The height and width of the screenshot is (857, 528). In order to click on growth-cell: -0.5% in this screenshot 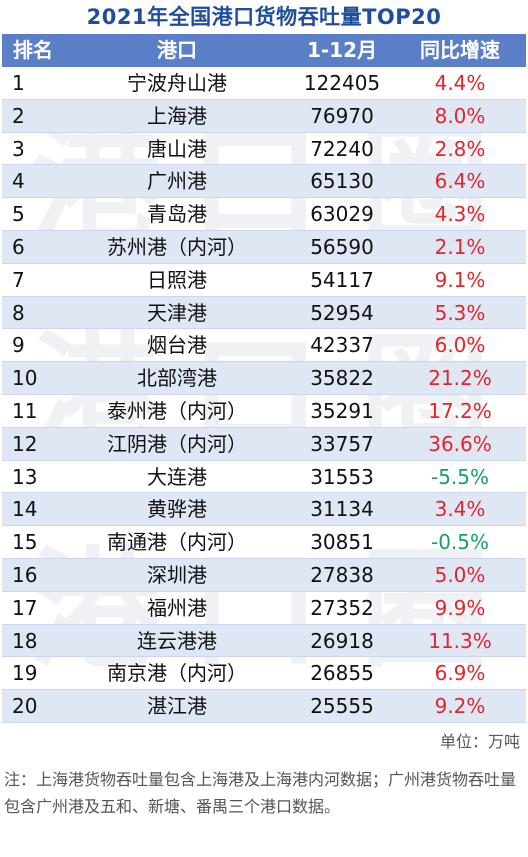, I will do `click(460, 542)`.